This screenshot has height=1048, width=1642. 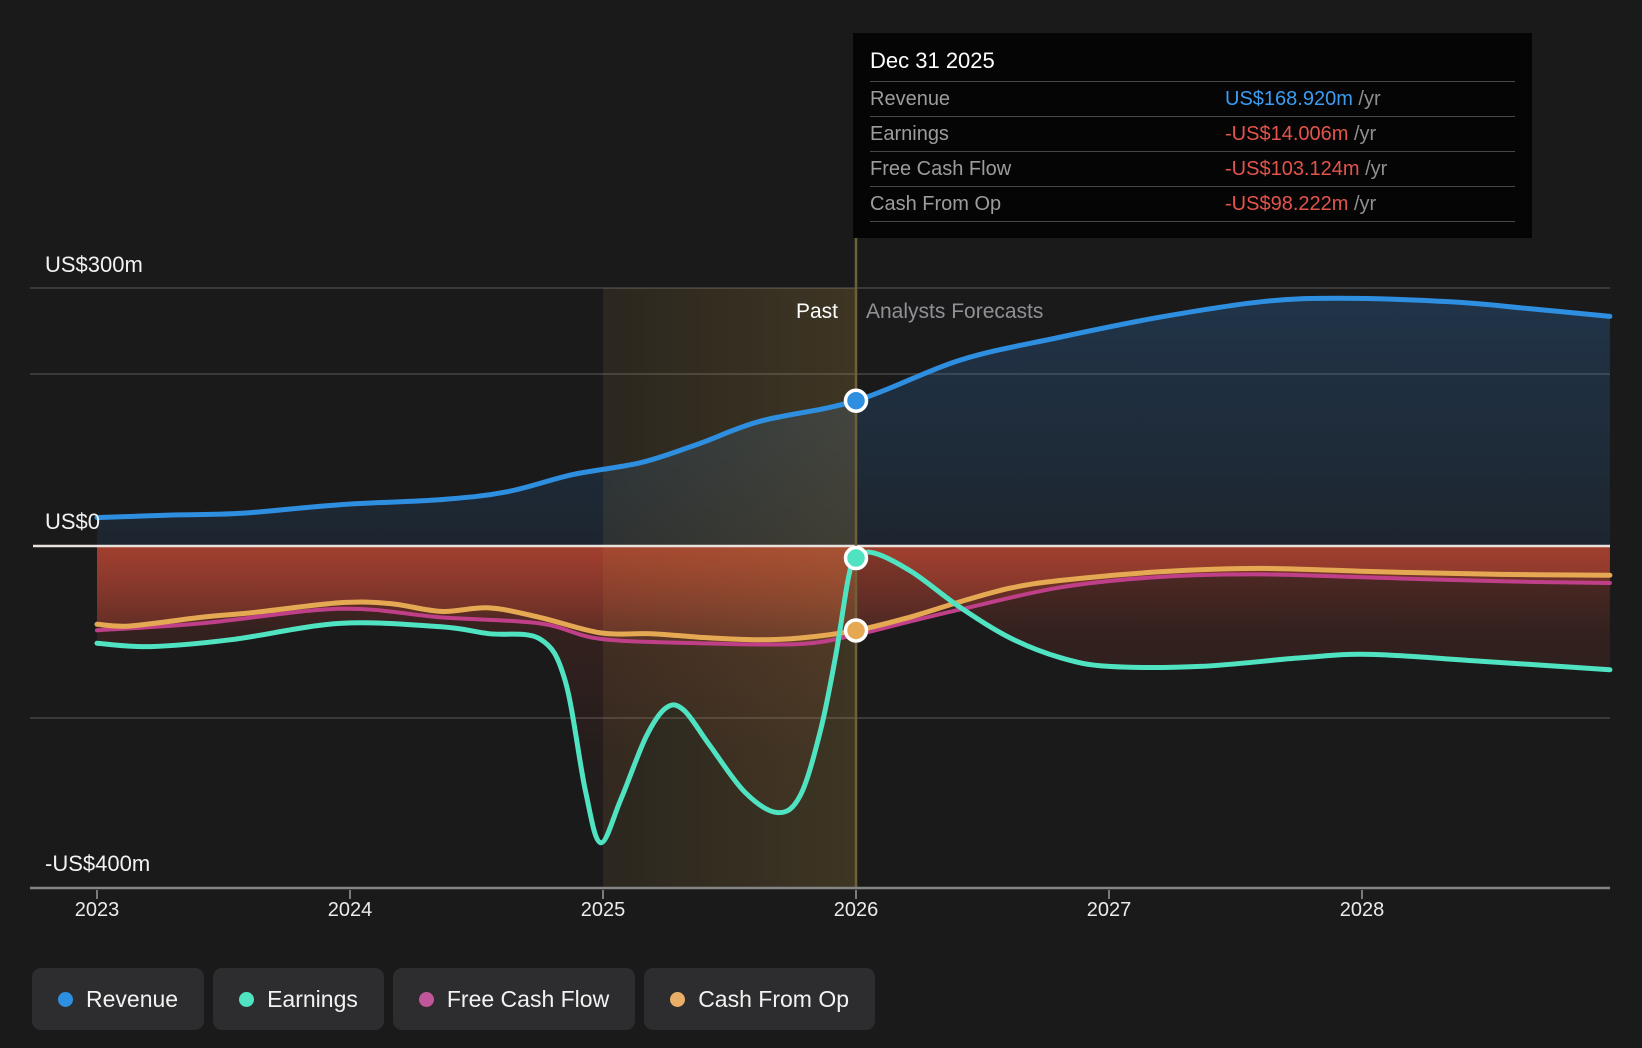 What do you see at coordinates (932, 60) in the screenshot?
I see `tooltip-date-title: Dec 31 2025` at bounding box center [932, 60].